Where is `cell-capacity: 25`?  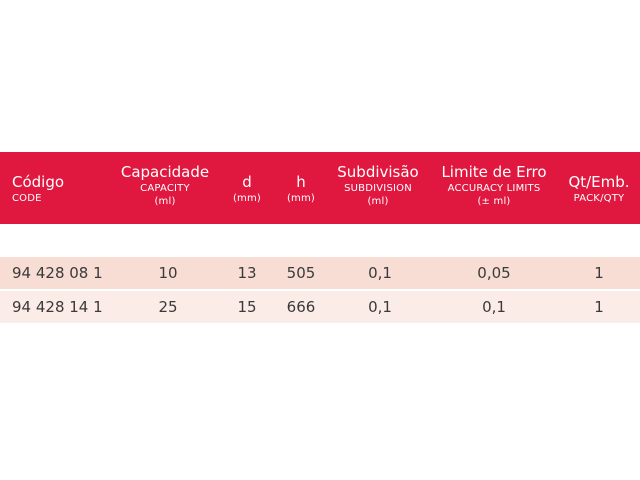
cell-capacity: 25 is located at coordinates (168, 307).